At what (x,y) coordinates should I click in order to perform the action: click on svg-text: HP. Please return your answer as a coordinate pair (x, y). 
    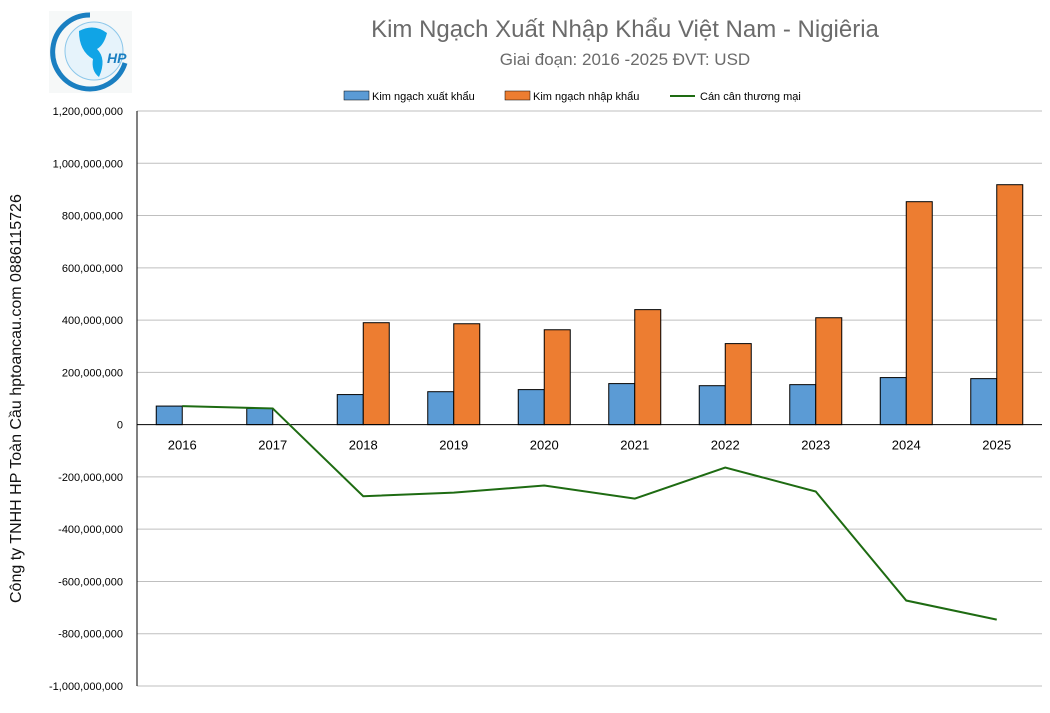
    Looking at the image, I should click on (117, 58).